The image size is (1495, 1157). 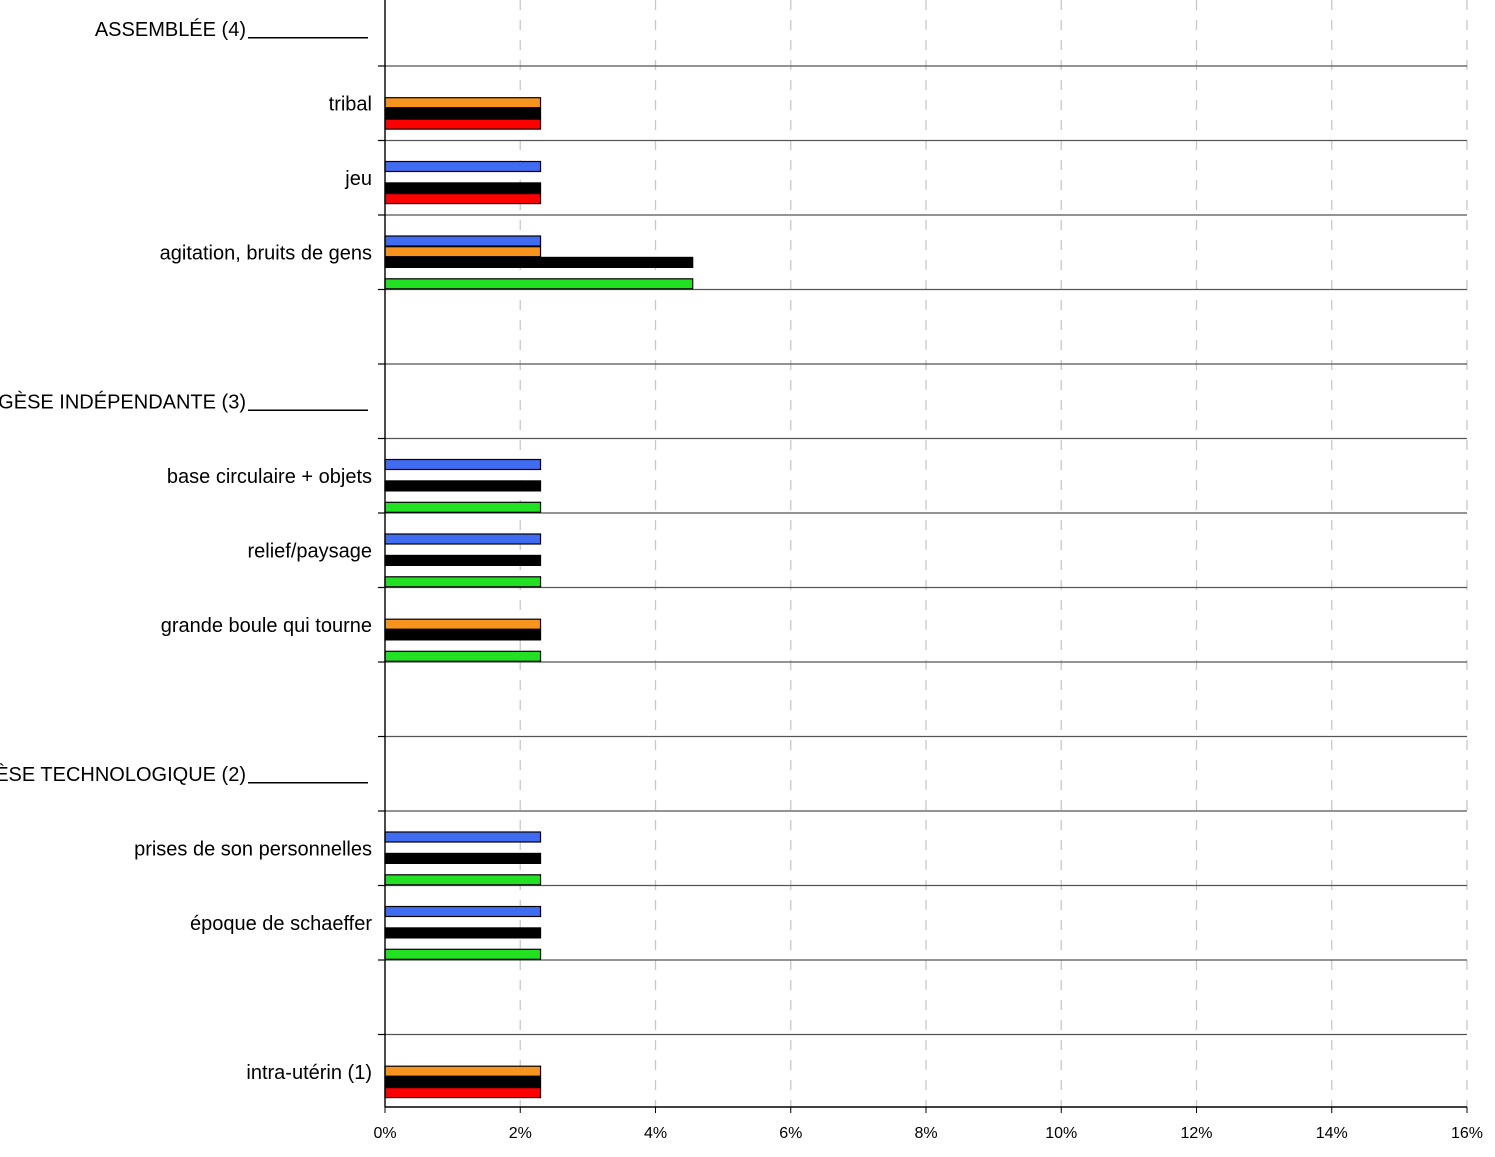 What do you see at coordinates (1332, 1133) in the screenshot?
I see `x-tick-label: 14%` at bounding box center [1332, 1133].